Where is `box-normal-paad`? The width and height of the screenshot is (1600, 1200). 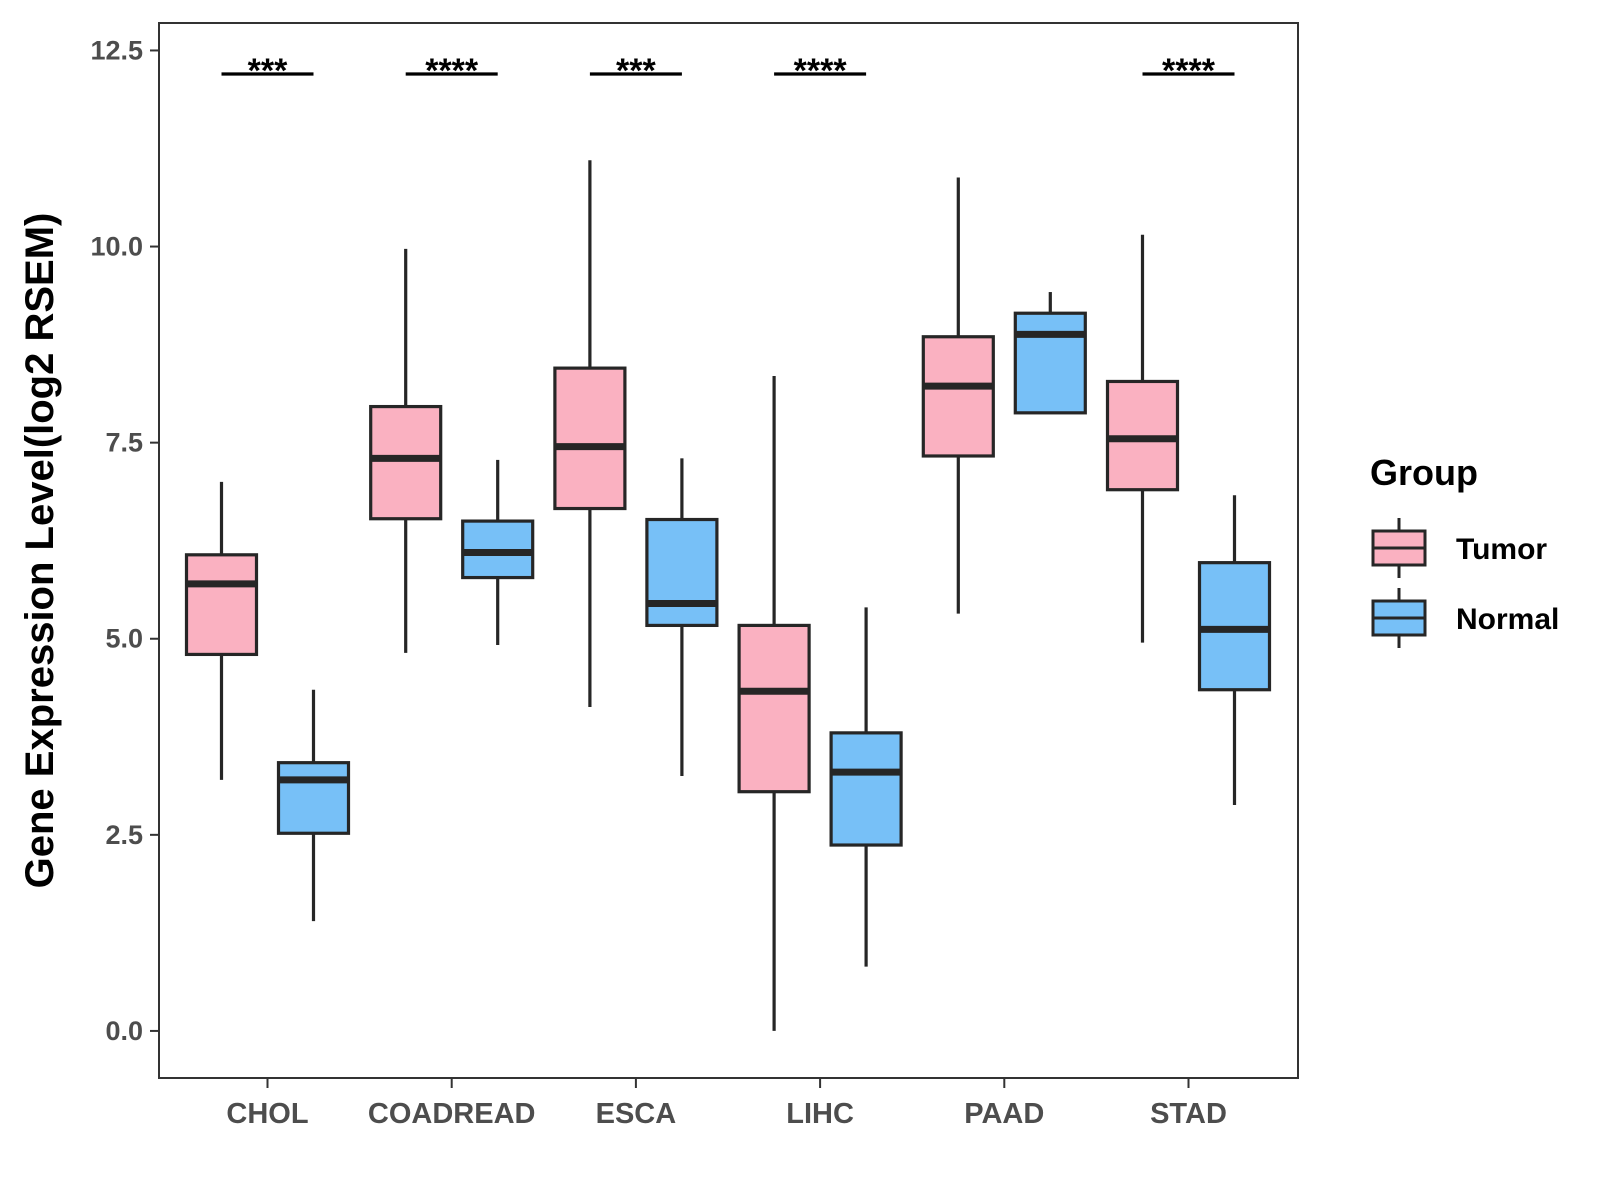 box-normal-paad is located at coordinates (1050, 353).